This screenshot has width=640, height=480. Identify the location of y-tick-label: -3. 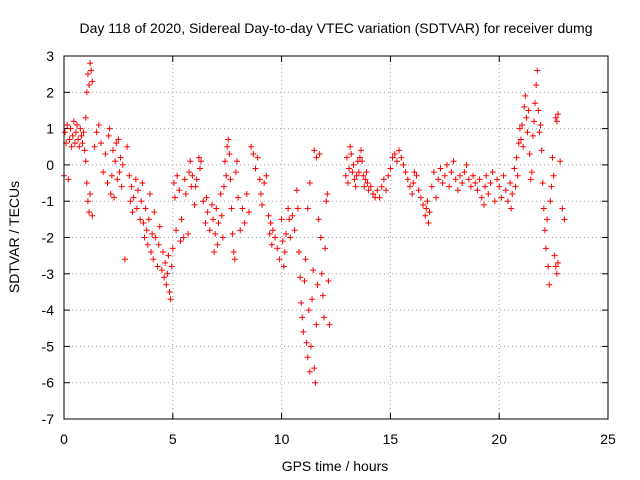
(48, 274).